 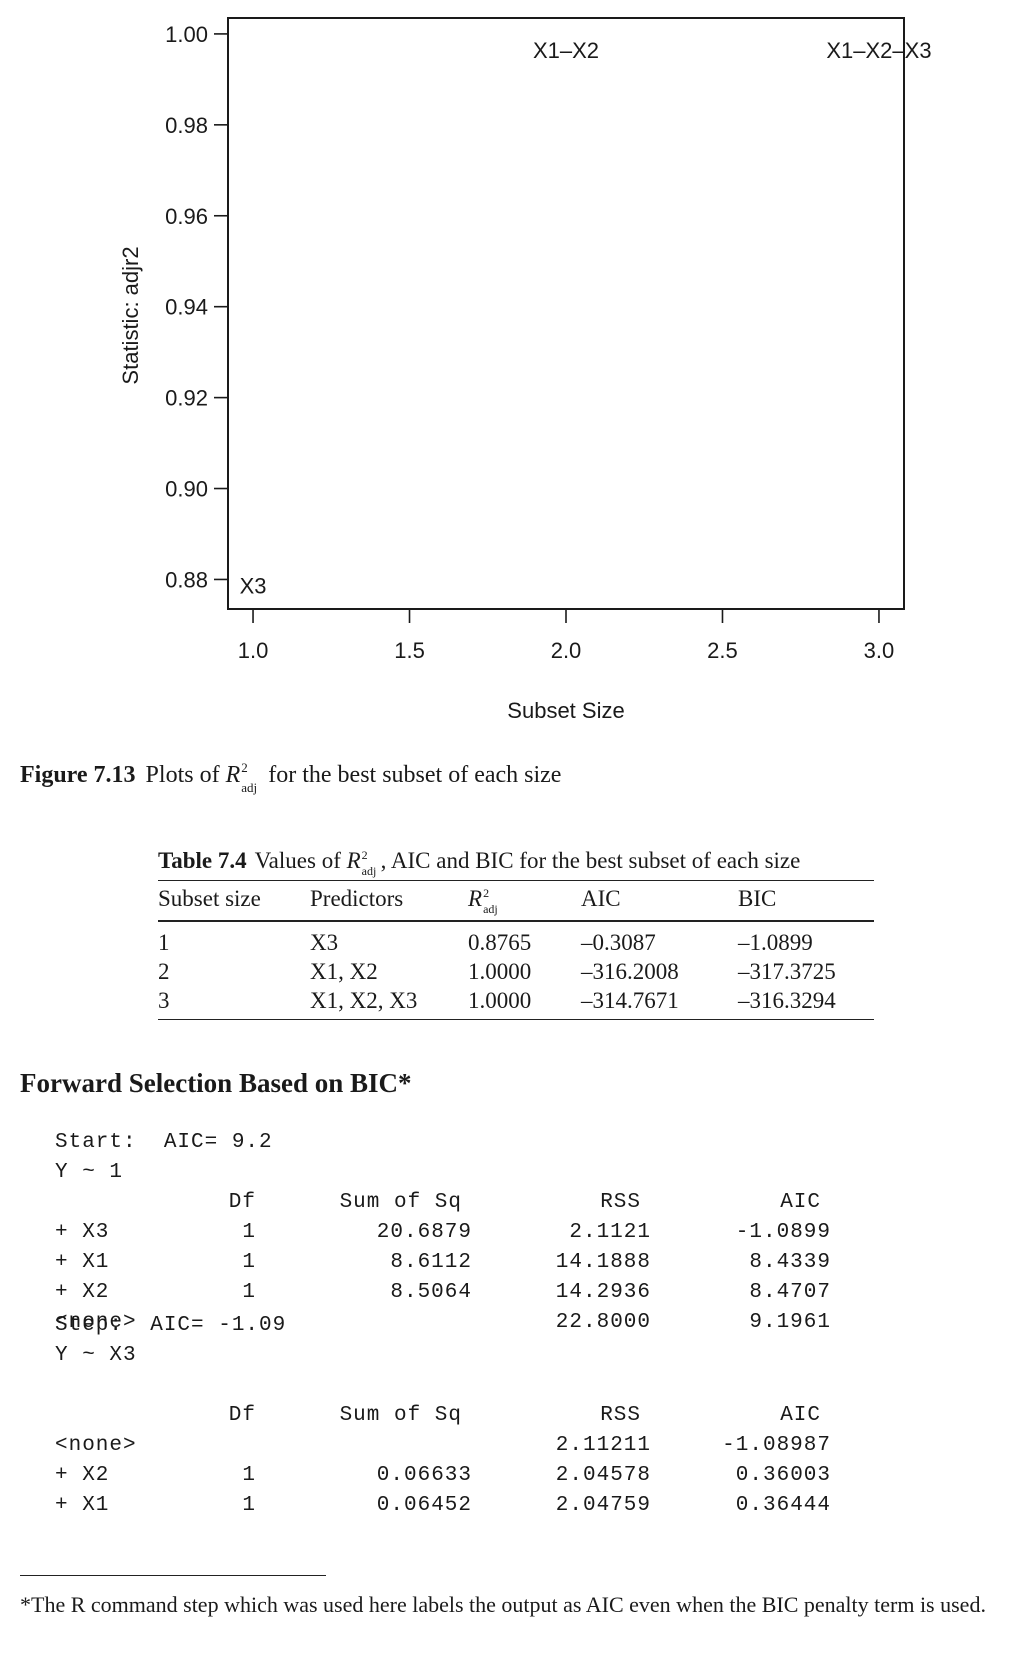 I want to click on table-cell-aic: –316.2008, so click(x=630, y=971).